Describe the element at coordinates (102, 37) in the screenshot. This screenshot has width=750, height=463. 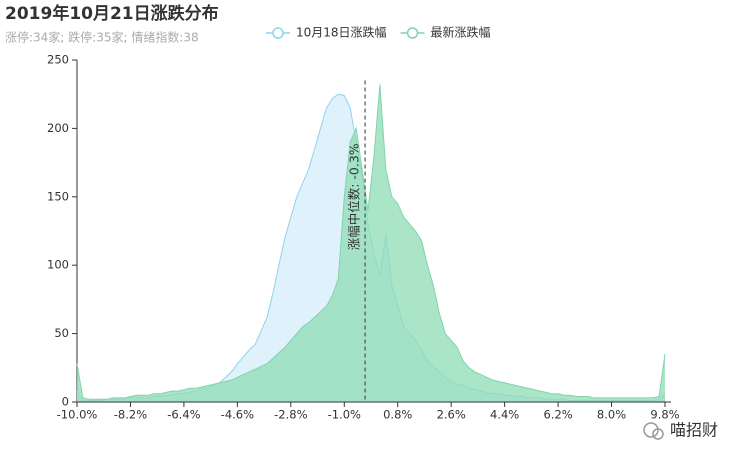
I see `chart-subtitle: 涨停:34家; 跌停:35家; 情绪指数:38` at that location.